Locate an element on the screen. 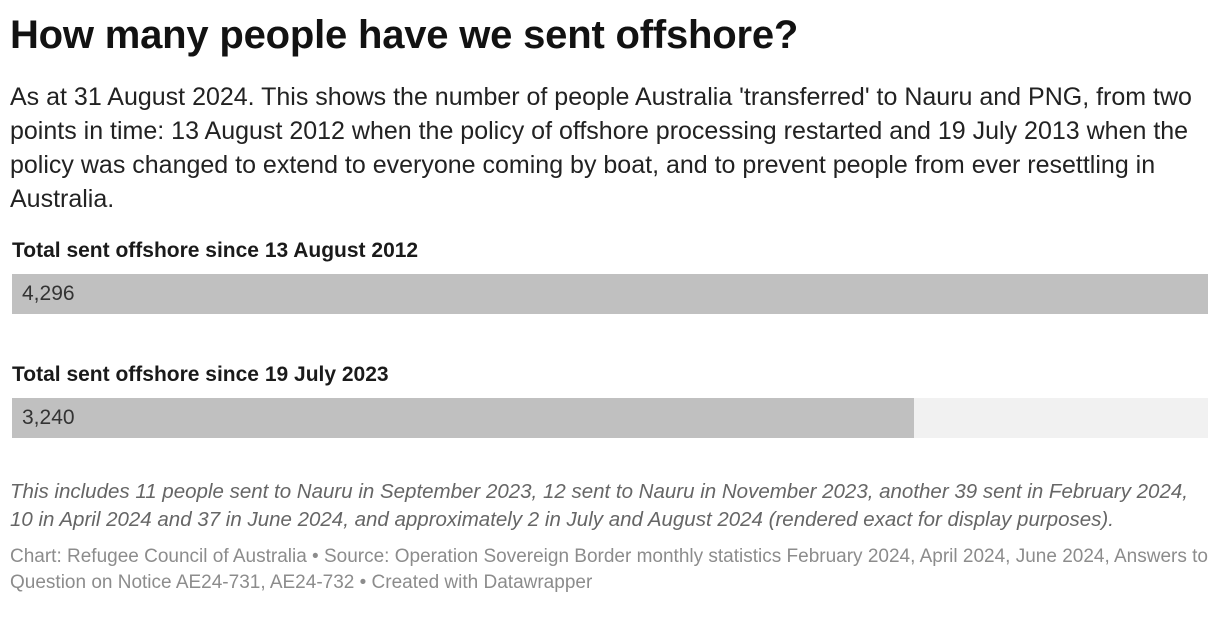 Image resolution: width=1220 pixels, height=636 pixels. bar-value-label: 3,240 is located at coordinates (48, 417).